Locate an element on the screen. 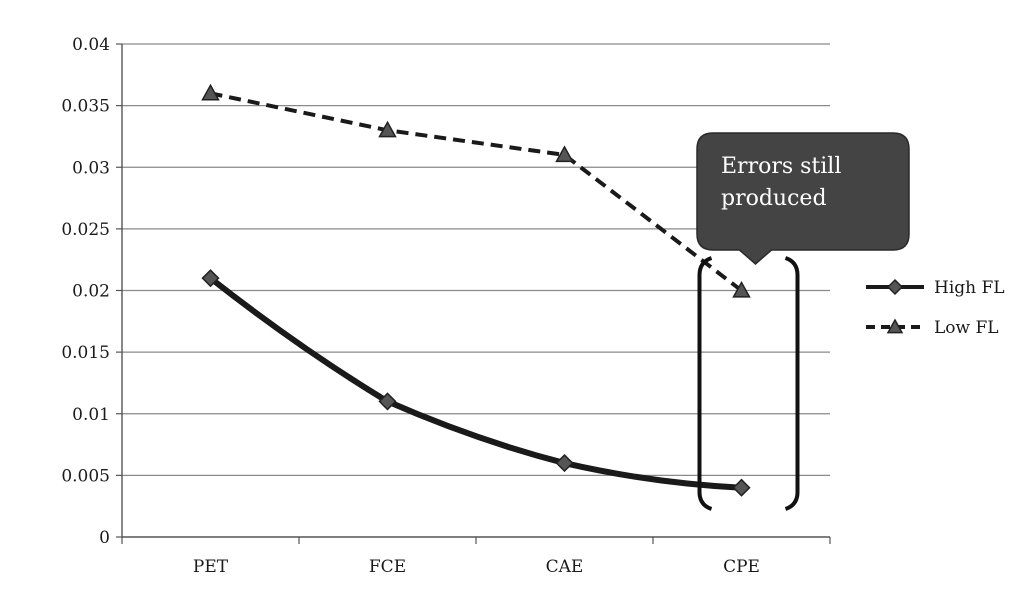 This screenshot has height=589, width=1032. bracket-left is located at coordinates (705, 383).